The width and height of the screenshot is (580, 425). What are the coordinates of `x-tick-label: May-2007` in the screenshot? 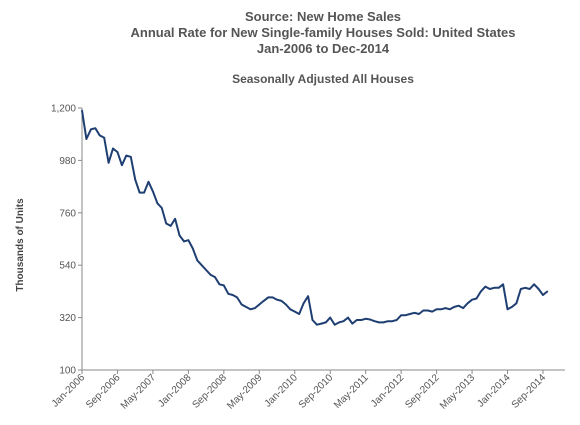 It's located at (139, 392).